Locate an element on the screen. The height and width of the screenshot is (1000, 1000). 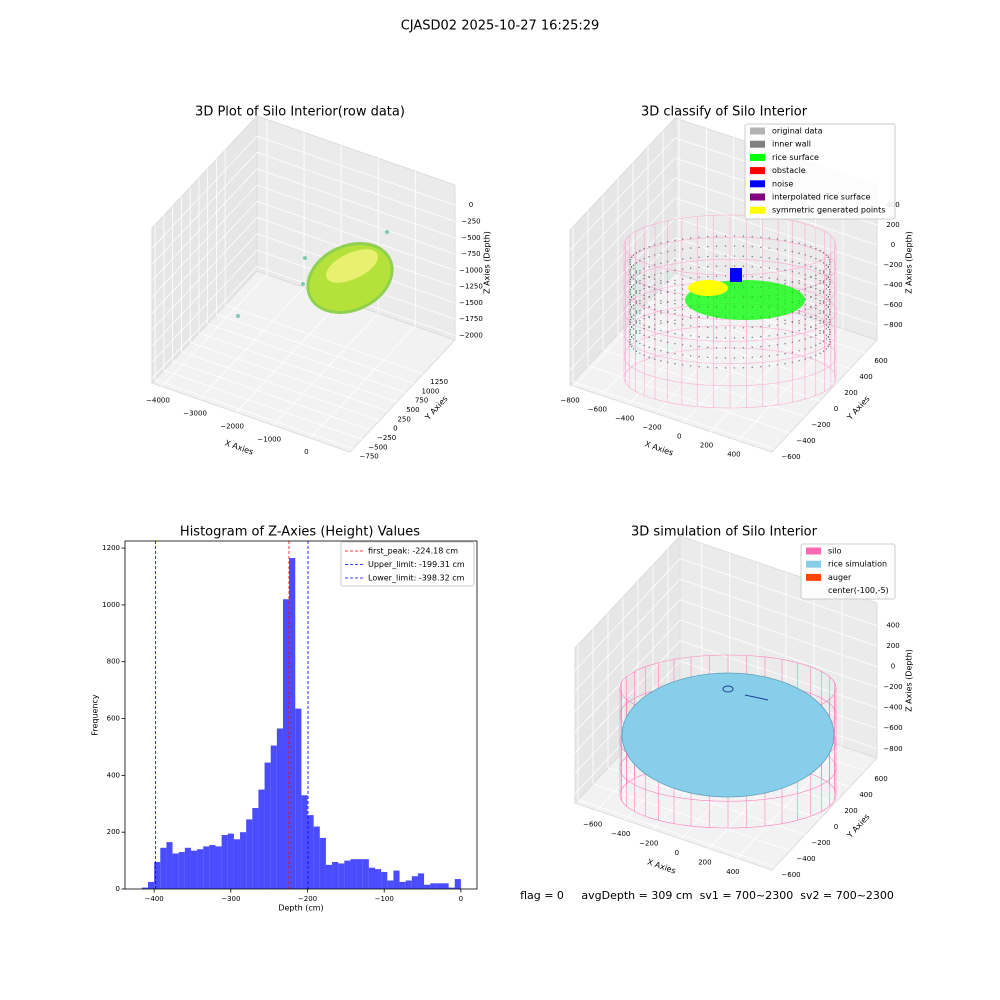
legend-swatch is located at coordinates (757, 184).